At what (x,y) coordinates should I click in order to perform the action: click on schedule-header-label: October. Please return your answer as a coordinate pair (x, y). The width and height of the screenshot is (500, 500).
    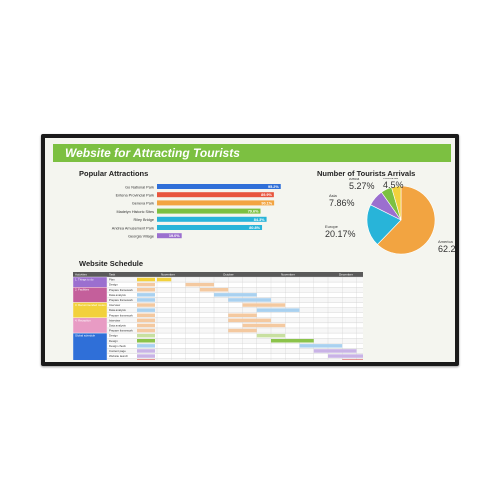
    Looking at the image, I should click on (228, 275).